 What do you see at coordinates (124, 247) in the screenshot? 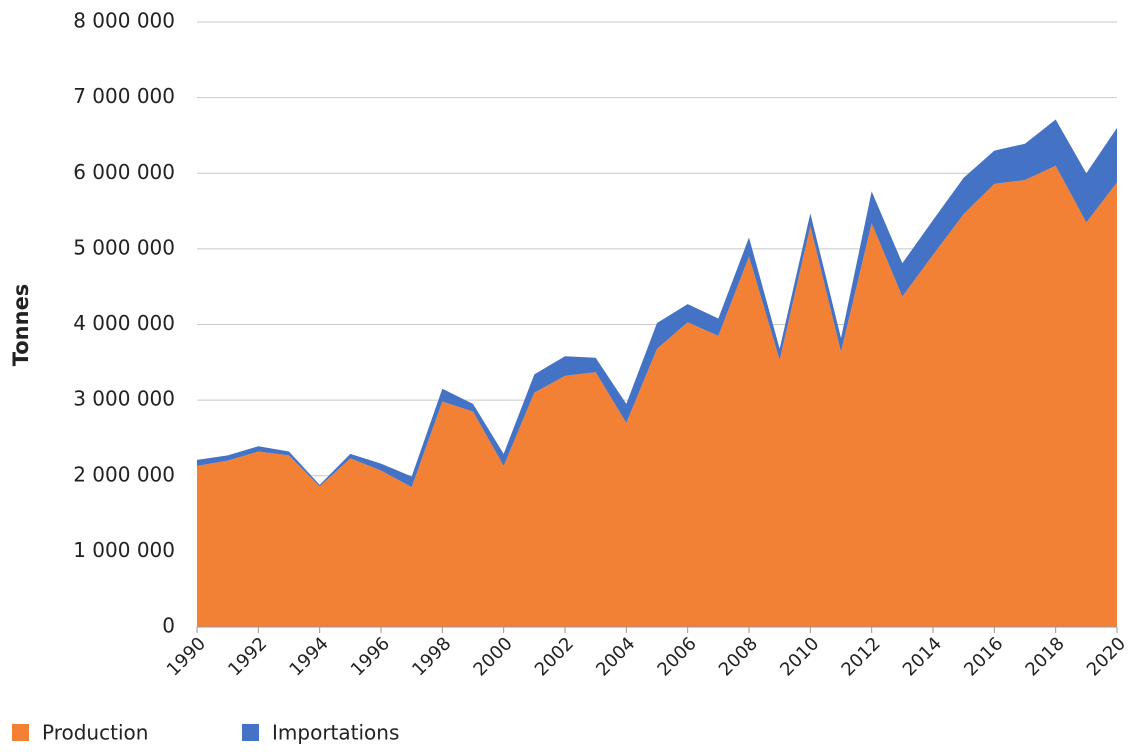
I see `y-tick-label: 5 000 000` at bounding box center [124, 247].